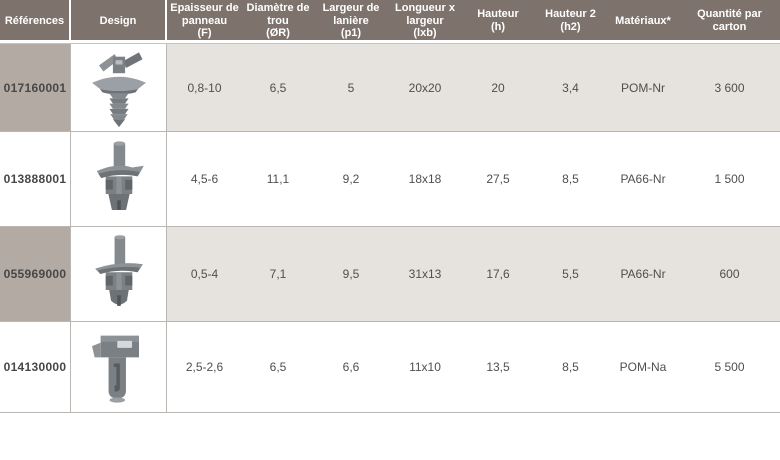  What do you see at coordinates (118, 270) in the screenshot?
I see `stem-clip-round-base-image` at bounding box center [118, 270].